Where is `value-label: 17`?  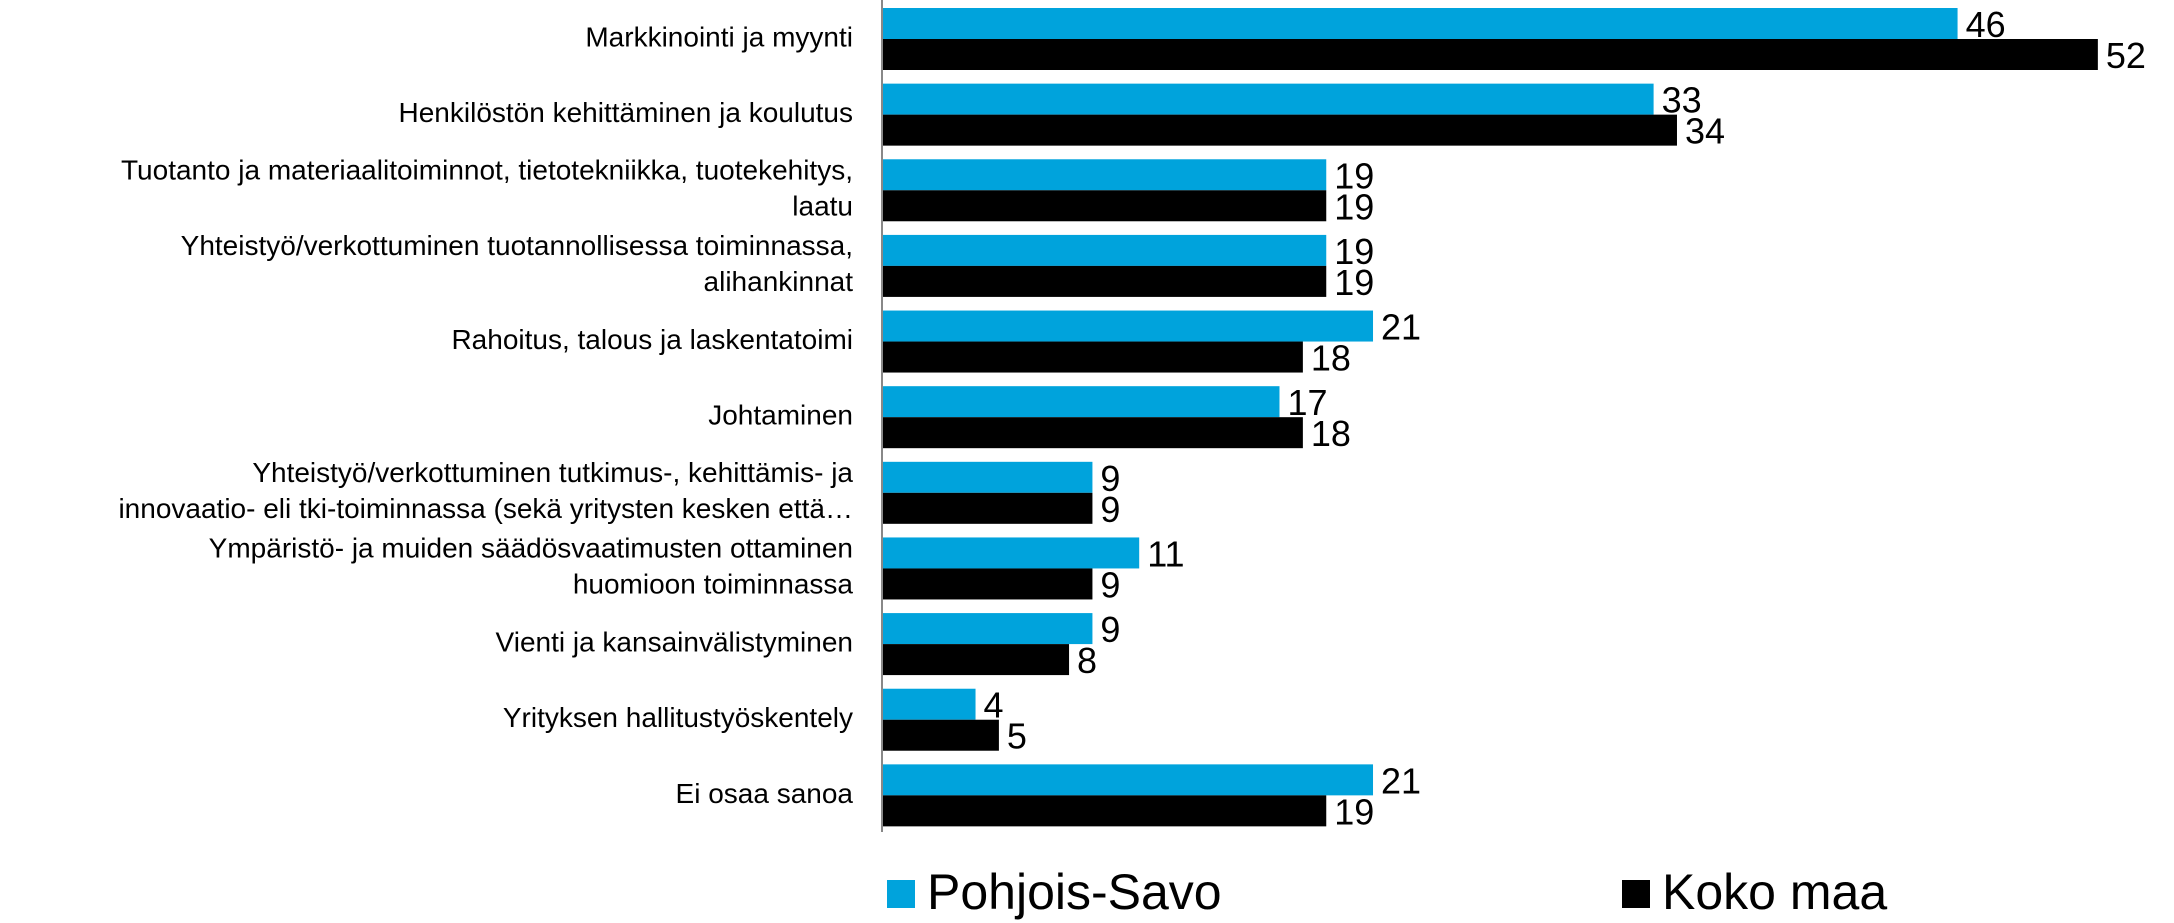 value-label: 17 is located at coordinates (1307, 402).